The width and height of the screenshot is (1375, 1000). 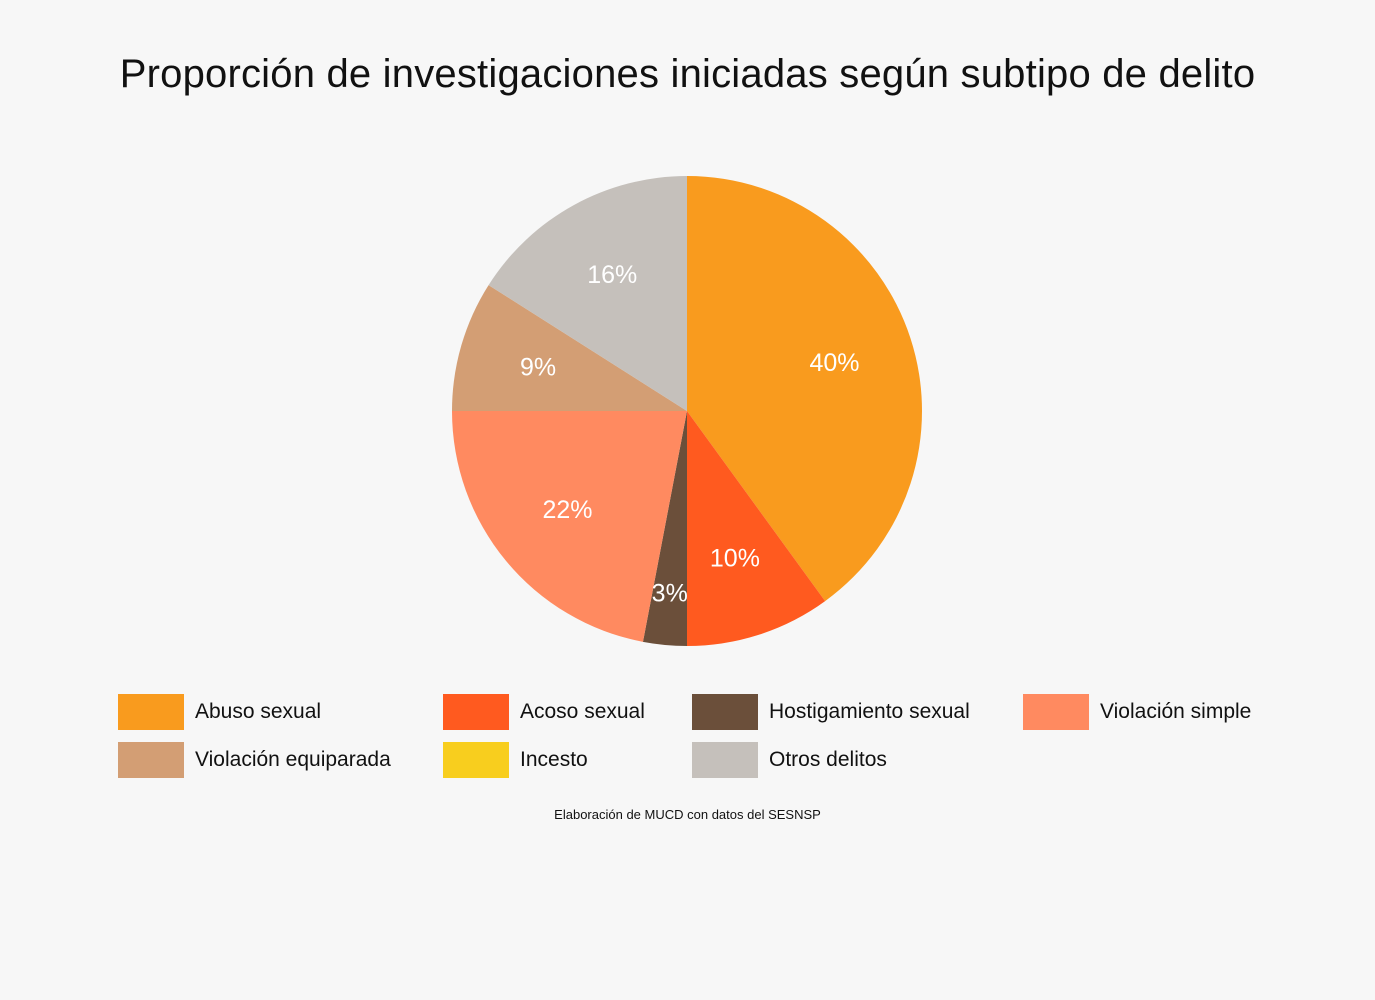 I want to click on pie-slice-violacion-simple, so click(x=569, y=526).